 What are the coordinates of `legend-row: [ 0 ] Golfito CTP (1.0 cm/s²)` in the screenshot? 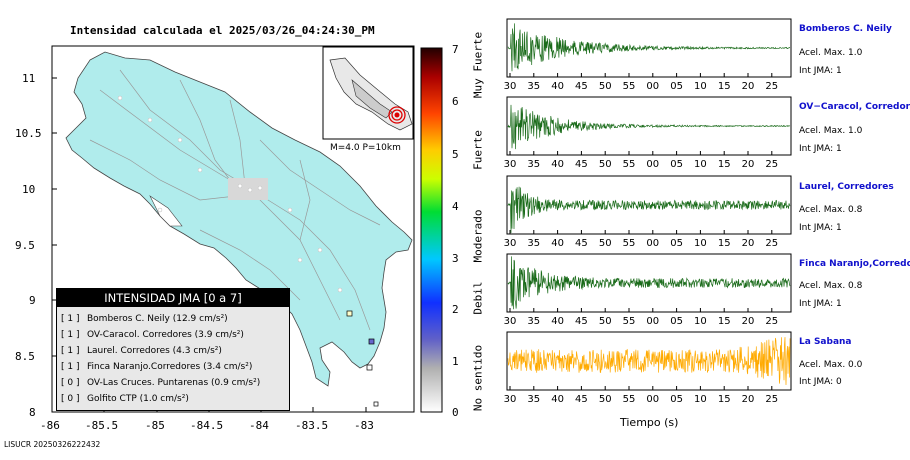 It's located at (173, 399).